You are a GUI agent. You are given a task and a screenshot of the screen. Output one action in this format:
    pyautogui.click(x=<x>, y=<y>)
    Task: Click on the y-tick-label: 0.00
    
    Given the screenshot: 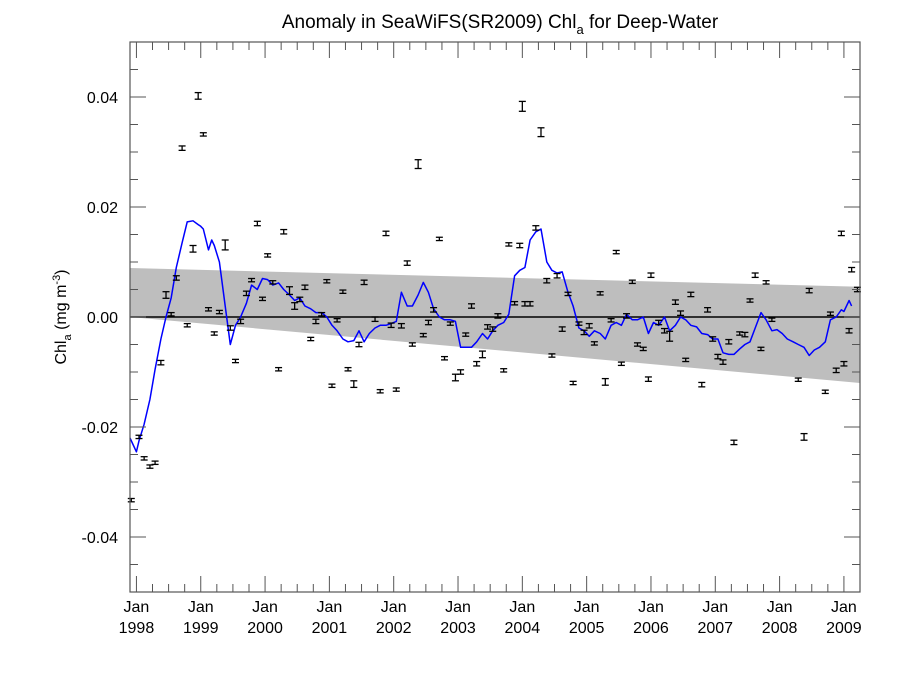 What is the action you would take?
    pyautogui.click(x=102, y=318)
    